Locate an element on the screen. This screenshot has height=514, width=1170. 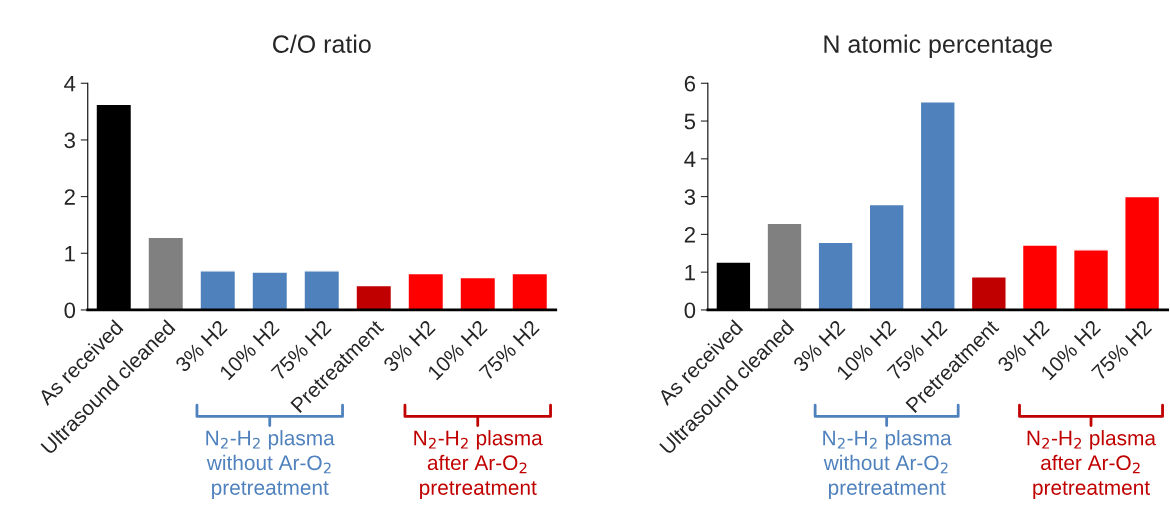
y-tick-label: 5 is located at coordinates (690, 121).